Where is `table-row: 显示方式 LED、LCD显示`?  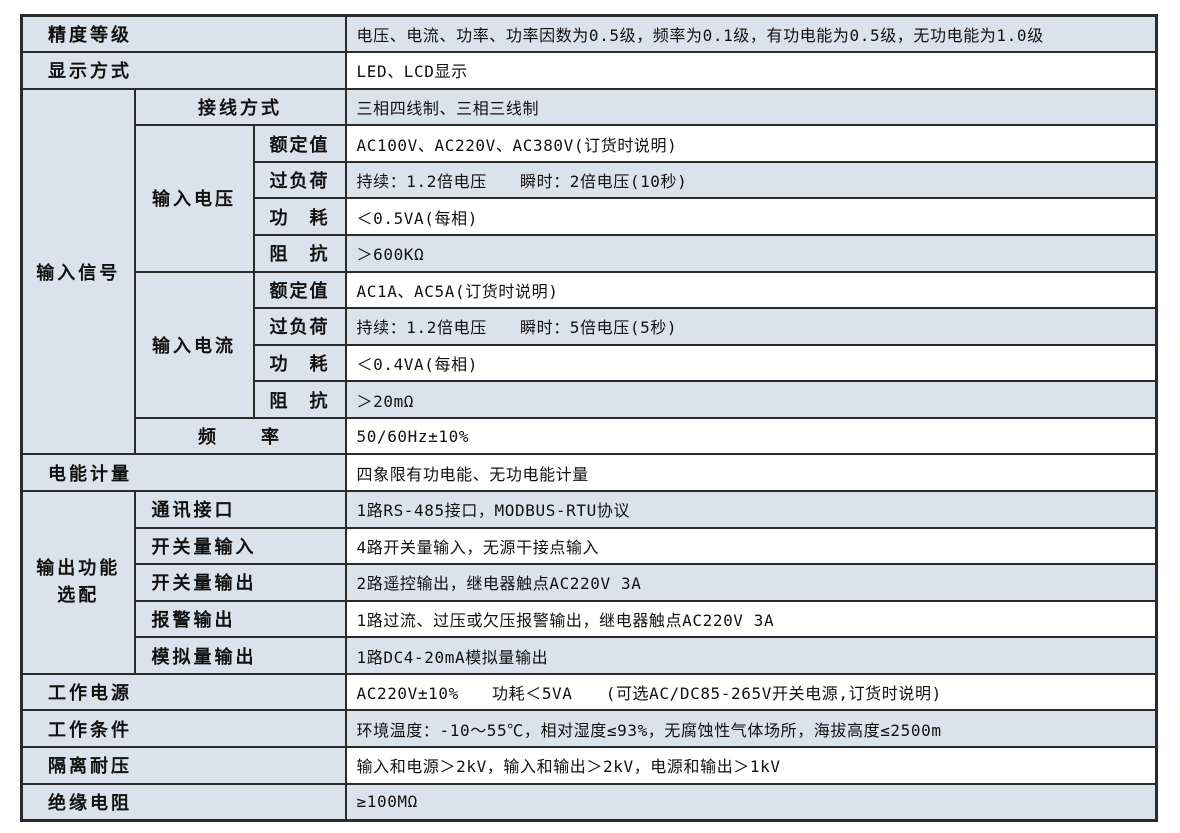
table-row: 显示方式 LED、LCD显示 is located at coordinates (589, 70).